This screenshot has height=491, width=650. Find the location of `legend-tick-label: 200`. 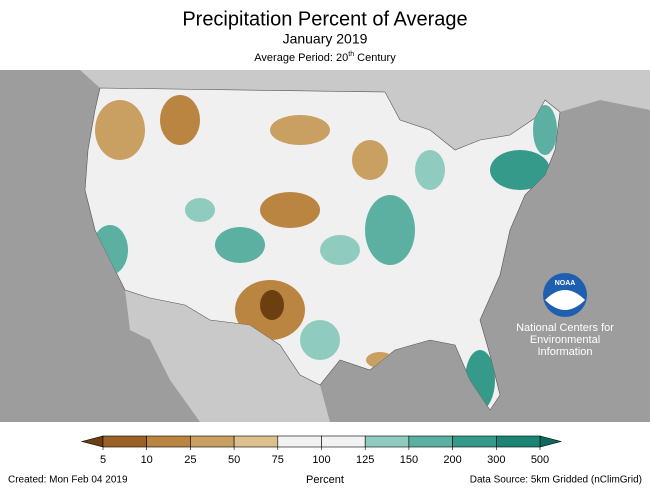

legend-tick-label: 200 is located at coordinates (452, 460).